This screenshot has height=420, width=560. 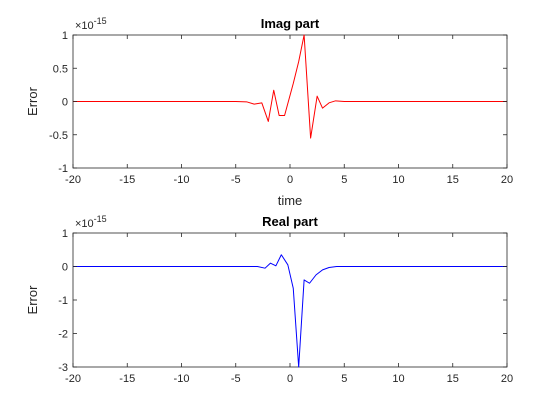 What do you see at coordinates (60, 69) in the screenshot?
I see `y-tick-label: 0.5` at bounding box center [60, 69].